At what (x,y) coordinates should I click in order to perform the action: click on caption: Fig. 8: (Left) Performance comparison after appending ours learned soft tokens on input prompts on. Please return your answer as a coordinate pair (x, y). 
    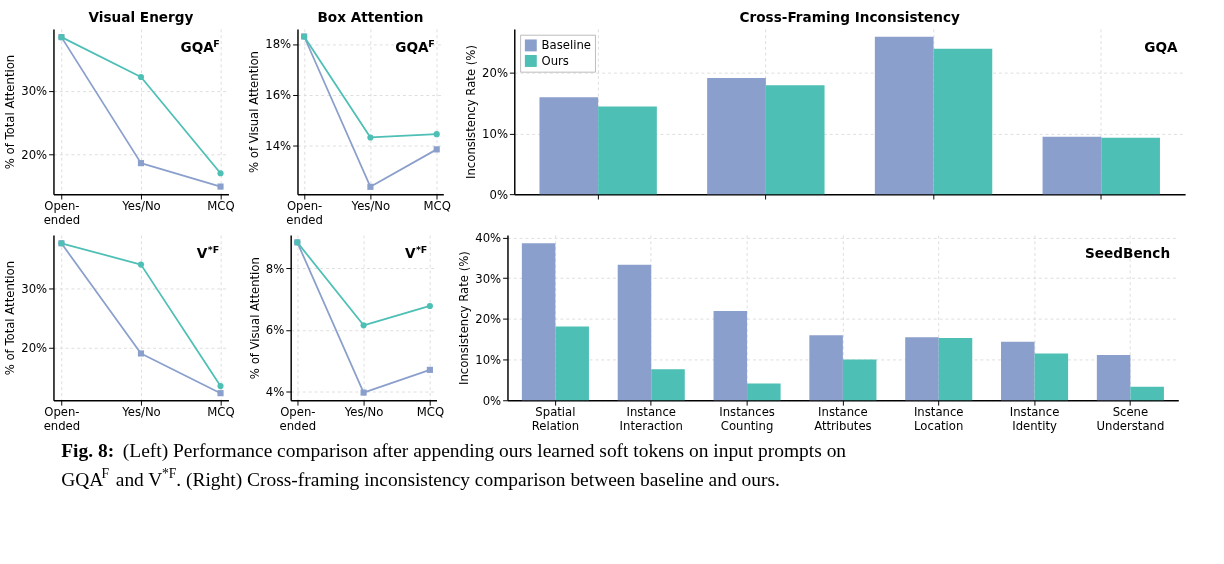
    Looking at the image, I should click on (454, 450).